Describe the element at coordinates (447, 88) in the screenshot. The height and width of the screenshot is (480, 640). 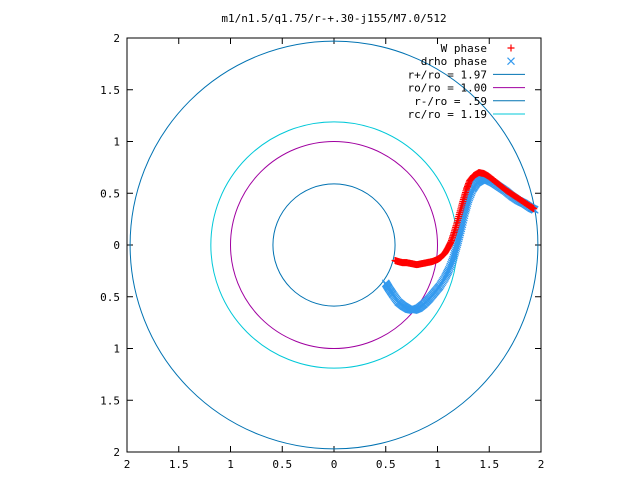
I see `legend-label: ro/ro = 1.00` at that location.